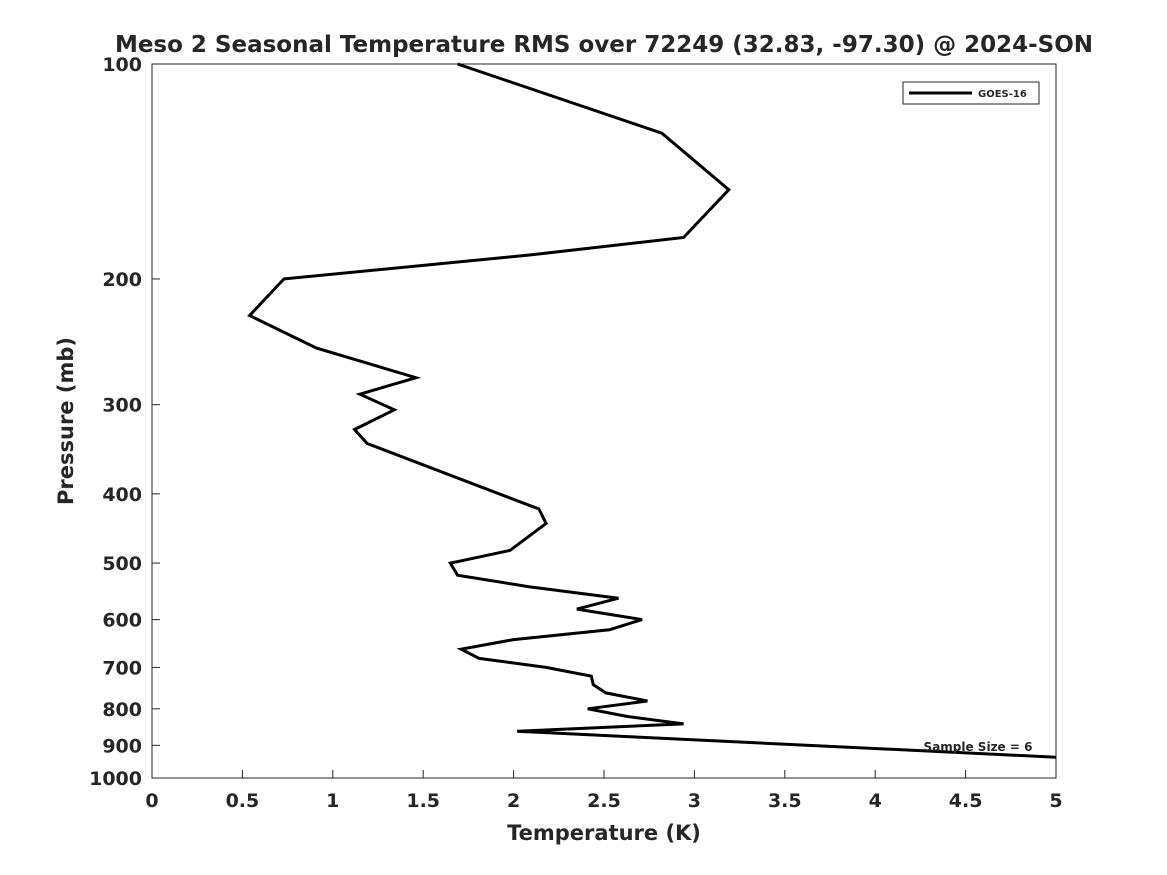 Image resolution: width=1167 pixels, height=875 pixels. What do you see at coordinates (122, 710) in the screenshot?
I see `y-tick-label: 800` at bounding box center [122, 710].